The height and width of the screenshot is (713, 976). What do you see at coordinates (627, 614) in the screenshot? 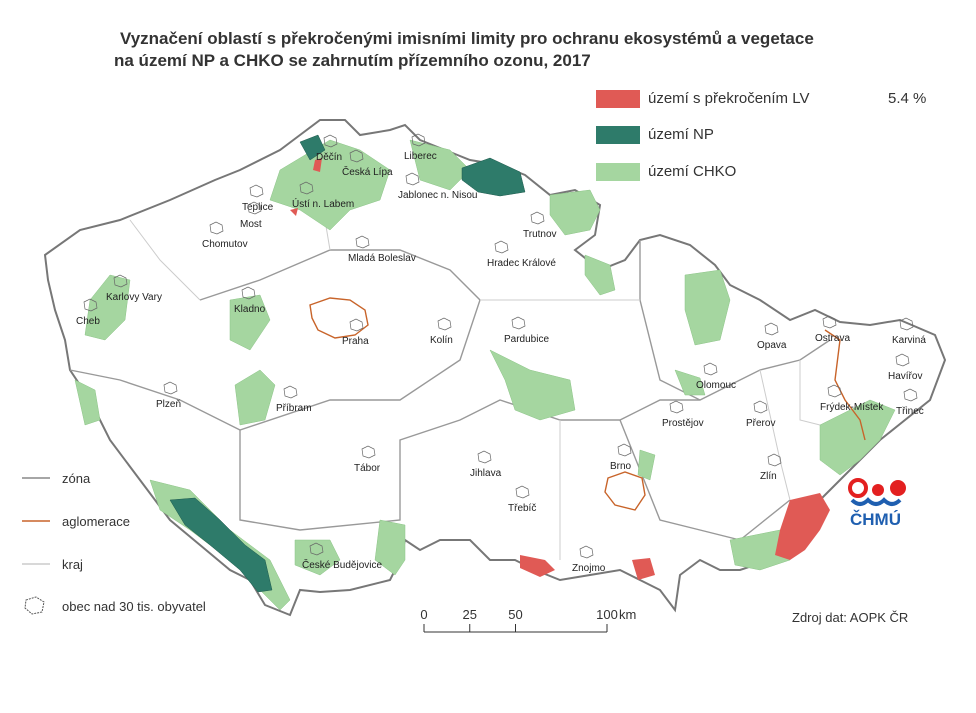
I see `scale-unit: km` at bounding box center [627, 614].